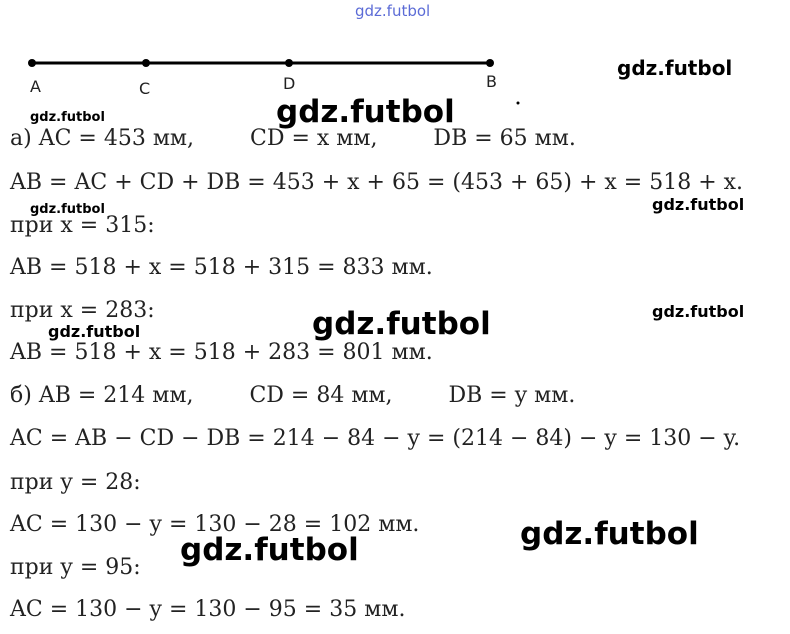  I want to click on text-line: AB = 518 + x = 518 + 315 = 833 мм., so click(221, 267).